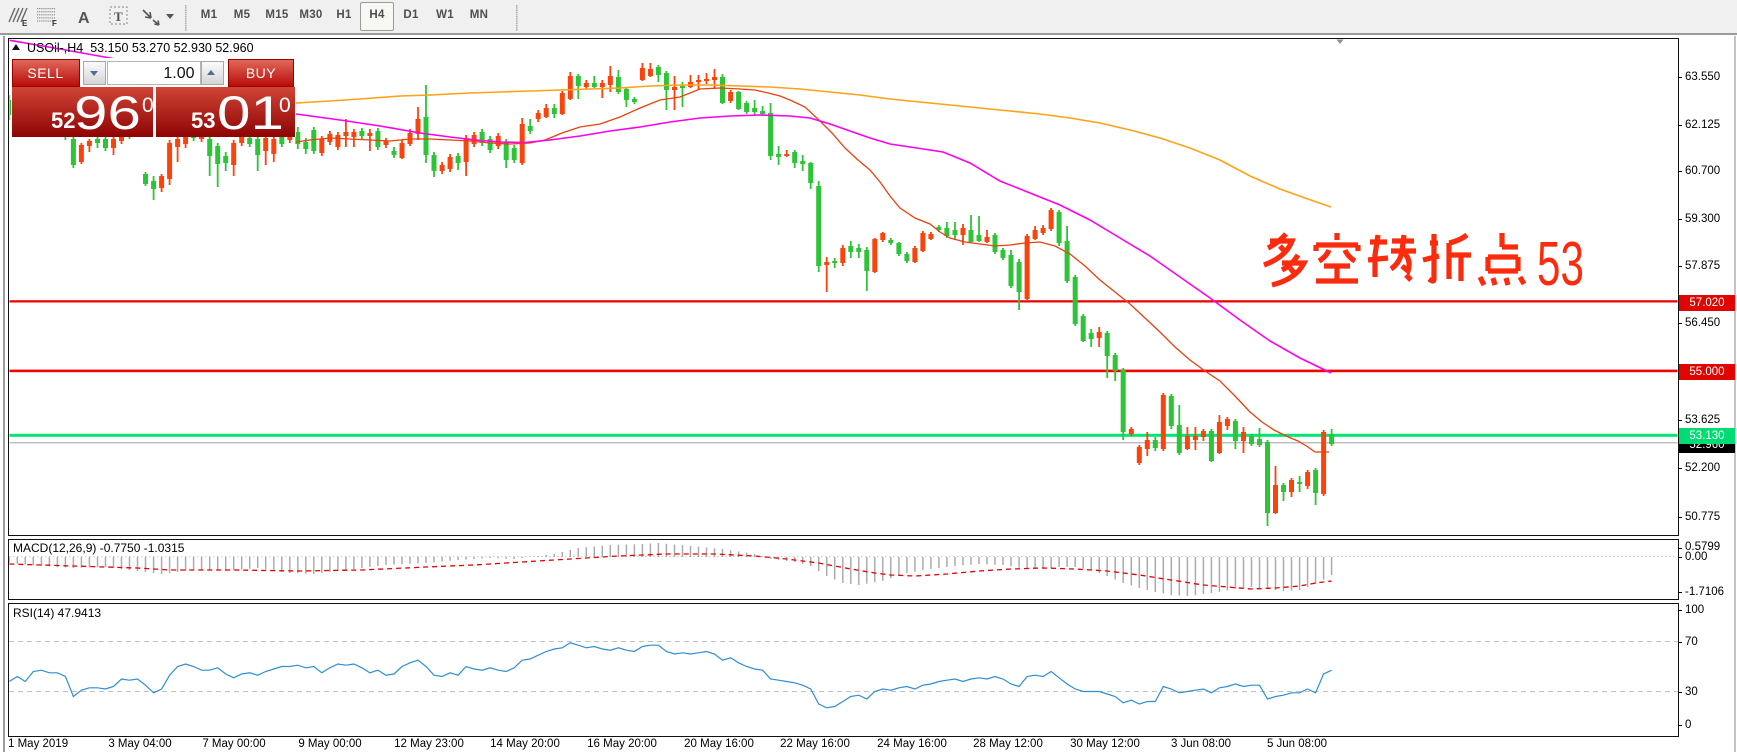 Image resolution: width=1737 pixels, height=752 pixels. Describe the element at coordinates (84, 18) in the screenshot. I see `svg-text: A` at that location.